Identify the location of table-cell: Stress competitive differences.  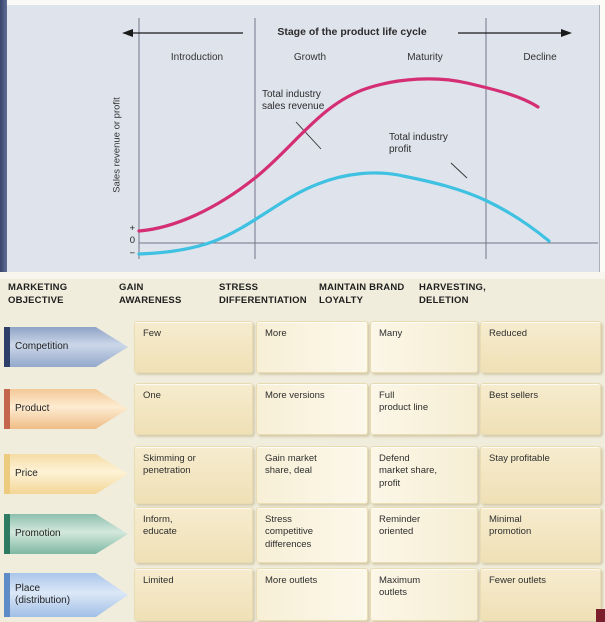
(312, 535).